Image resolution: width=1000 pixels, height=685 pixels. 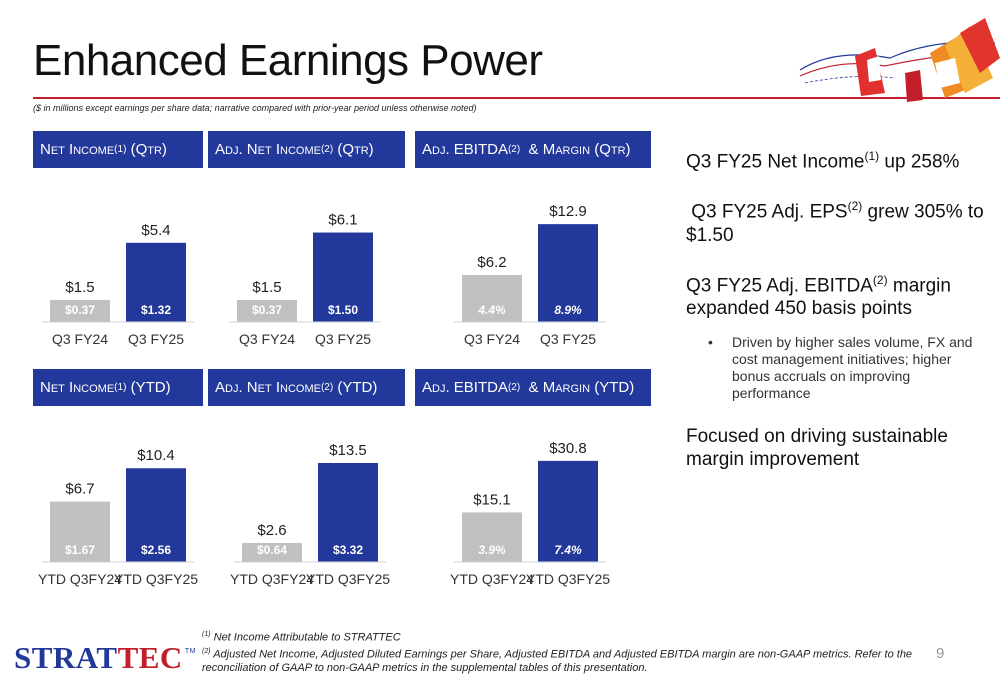 What do you see at coordinates (940, 653) in the screenshot?
I see `page-number: 9` at bounding box center [940, 653].